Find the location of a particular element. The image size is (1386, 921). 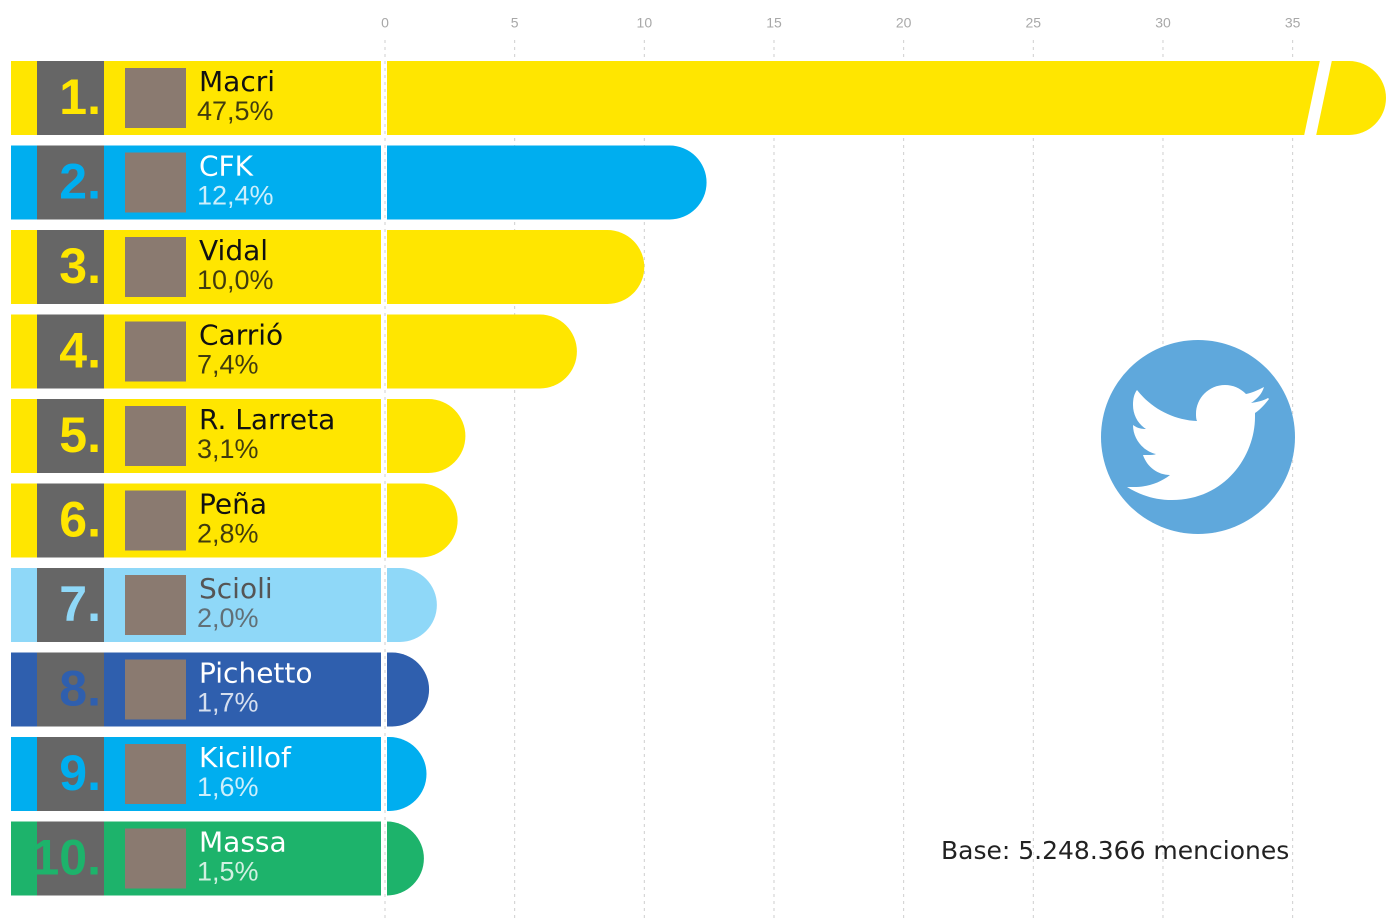

value-label: 2,0% is located at coordinates (228, 618).